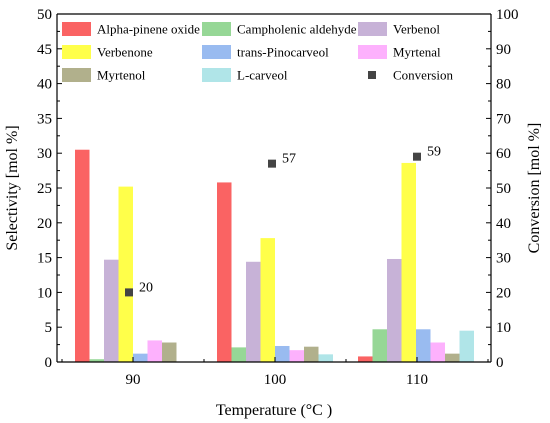 This screenshot has height=423, width=550. What do you see at coordinates (44, 154) in the screenshot?
I see `left-tick-label-30: 30` at bounding box center [44, 154].